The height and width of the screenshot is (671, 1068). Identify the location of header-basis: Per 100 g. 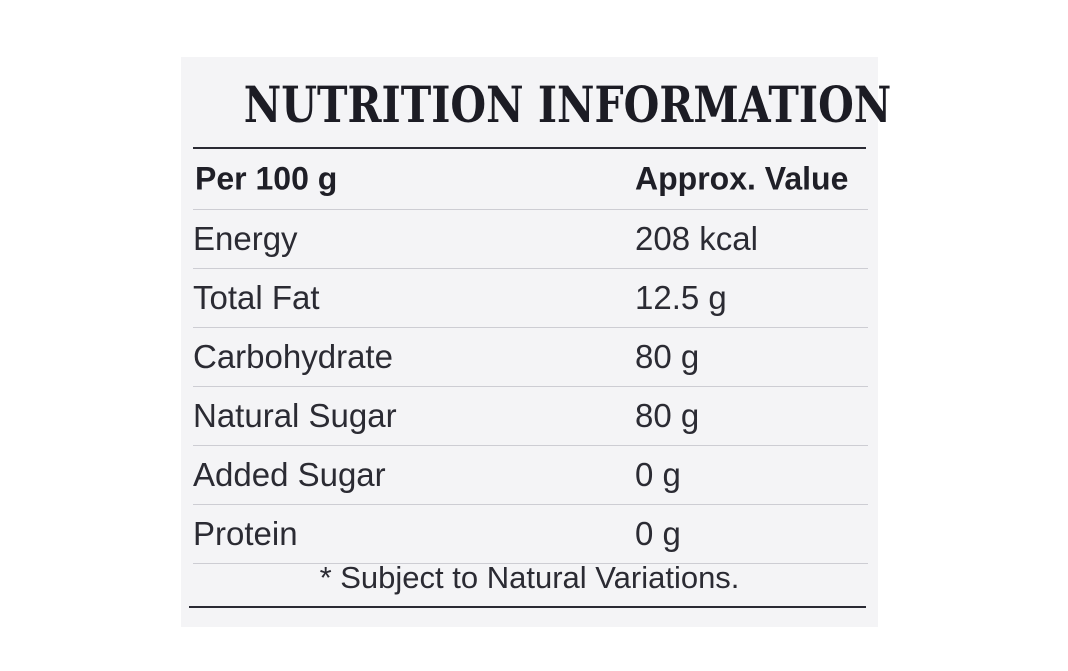
(266, 178).